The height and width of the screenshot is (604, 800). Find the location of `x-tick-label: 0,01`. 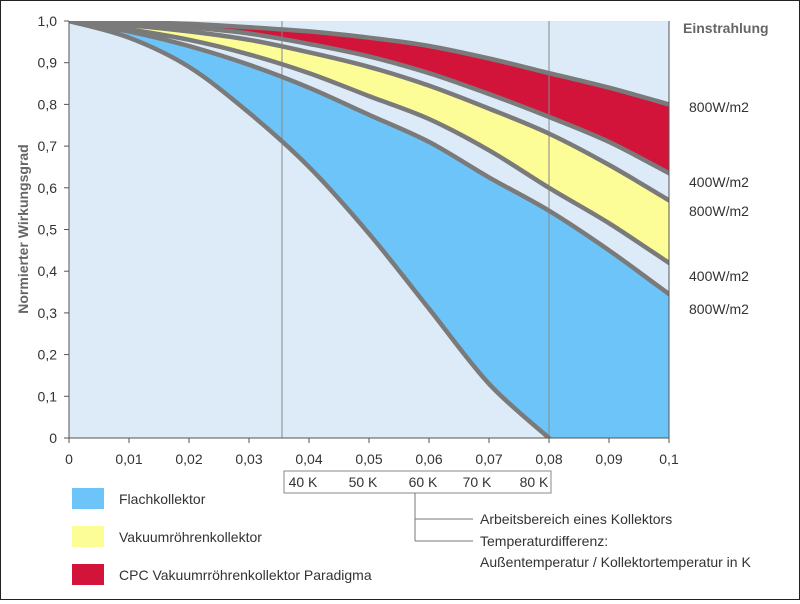

x-tick-label: 0,01 is located at coordinates (128, 459).